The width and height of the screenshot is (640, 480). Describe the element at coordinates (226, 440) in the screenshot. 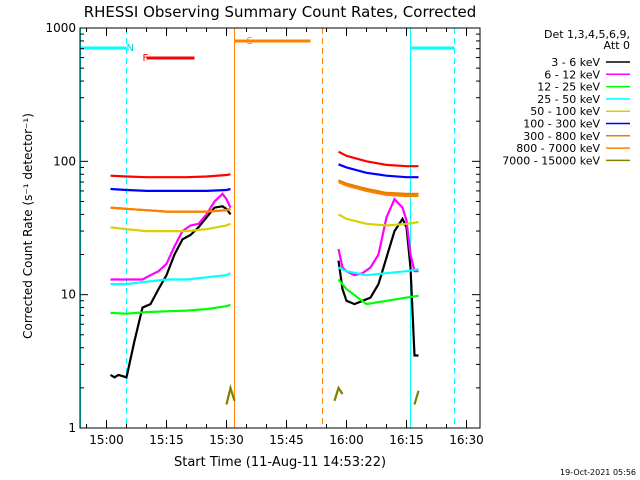

I see `x-tick-label-2: 15:30` at that location.